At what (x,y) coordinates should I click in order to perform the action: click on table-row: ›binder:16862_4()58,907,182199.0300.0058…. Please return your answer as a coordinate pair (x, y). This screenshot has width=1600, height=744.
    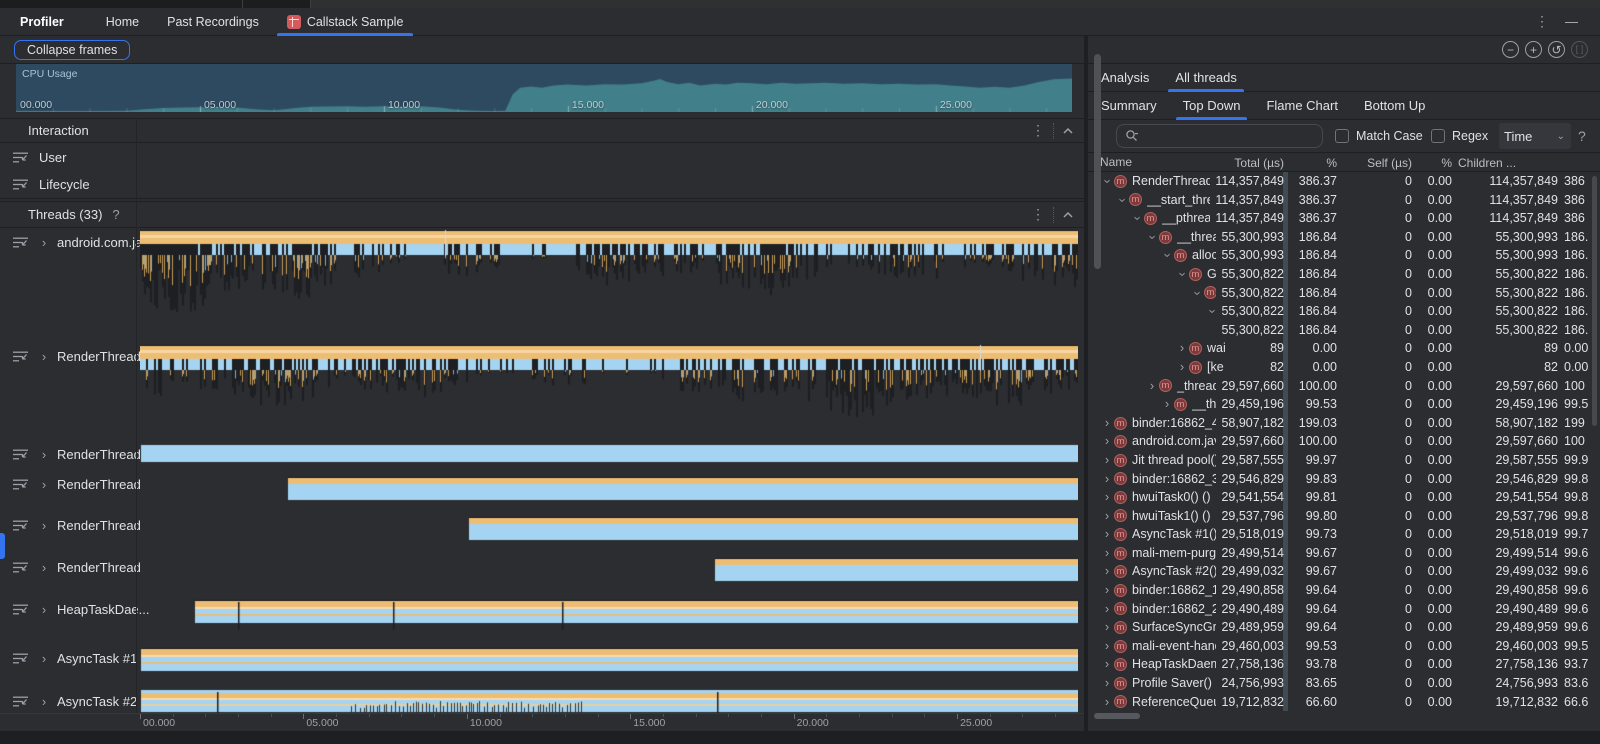
    Looking at the image, I should click on (1344, 423).